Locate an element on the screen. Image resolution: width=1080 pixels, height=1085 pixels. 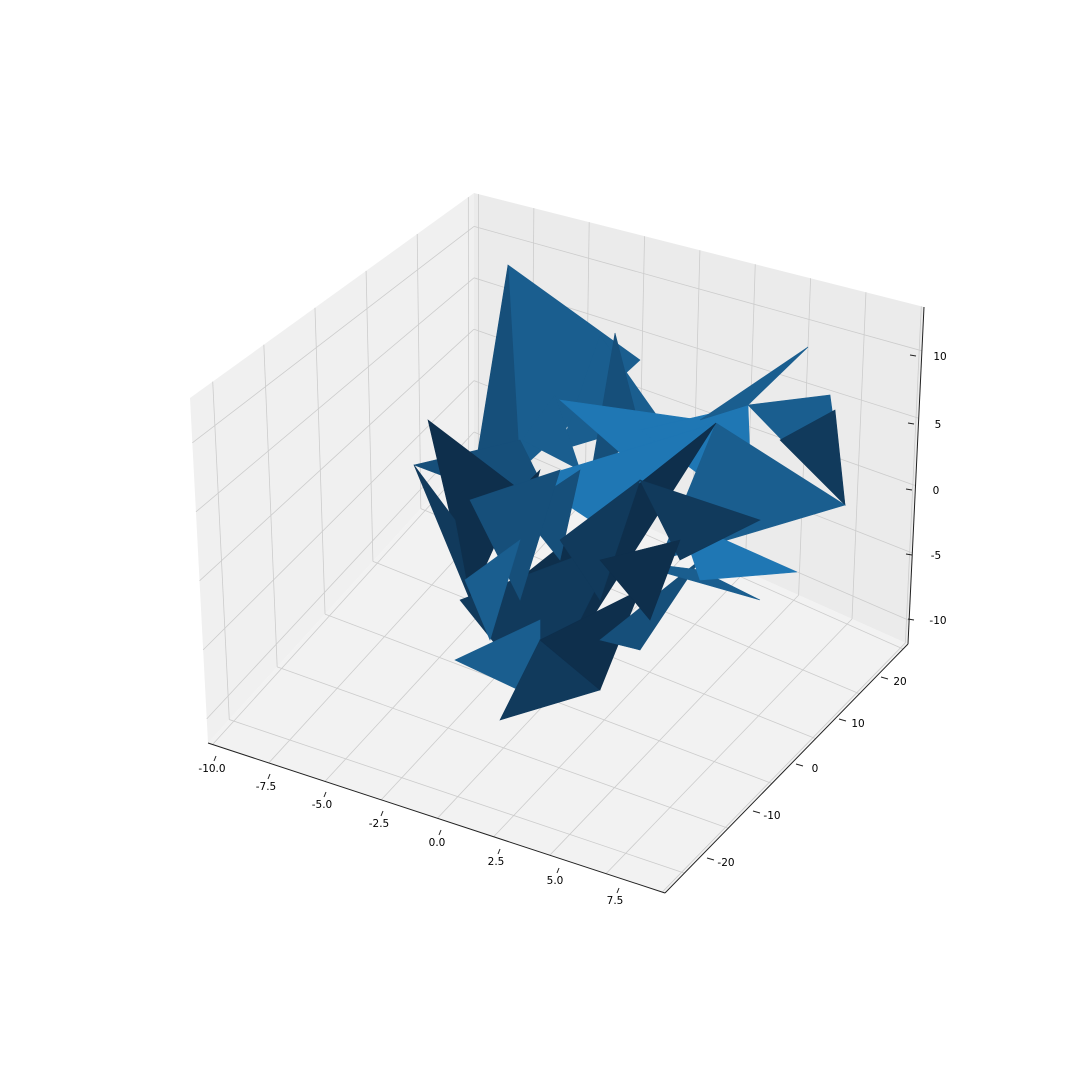
y-tick-label: 20 is located at coordinates (899, 682).